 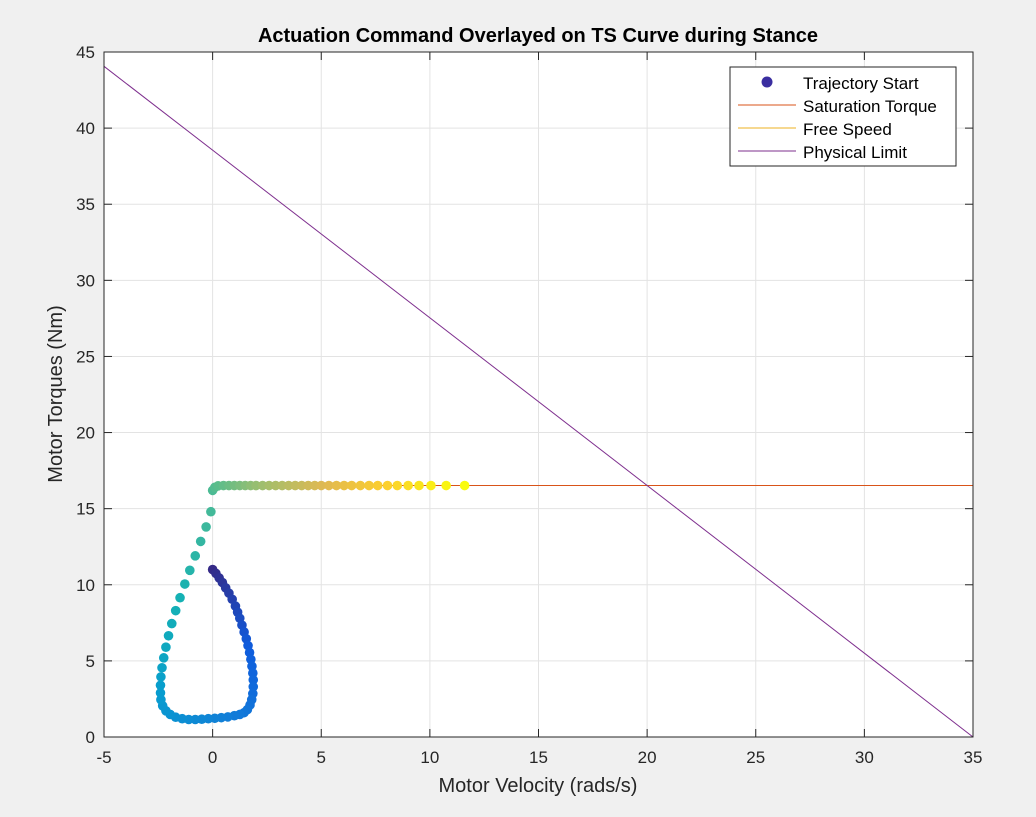 What do you see at coordinates (85, 356) in the screenshot?
I see `y-tick-label: 25` at bounding box center [85, 356].